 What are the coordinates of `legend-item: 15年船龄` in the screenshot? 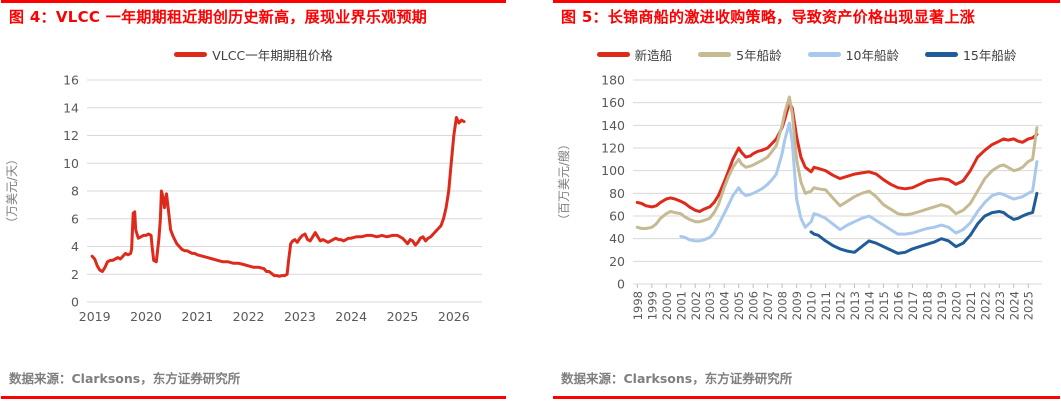 It's located at (970, 54).